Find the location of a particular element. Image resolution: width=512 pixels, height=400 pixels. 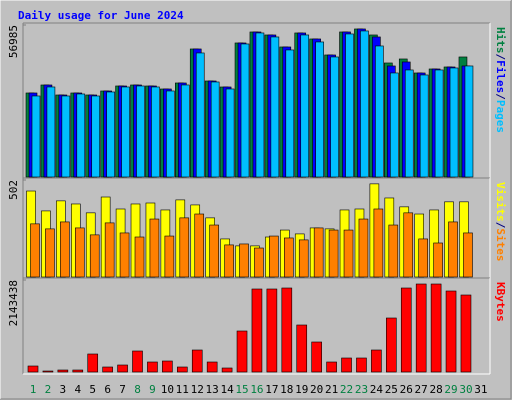

x-tick-label: 10 is located at coordinates (167, 389).